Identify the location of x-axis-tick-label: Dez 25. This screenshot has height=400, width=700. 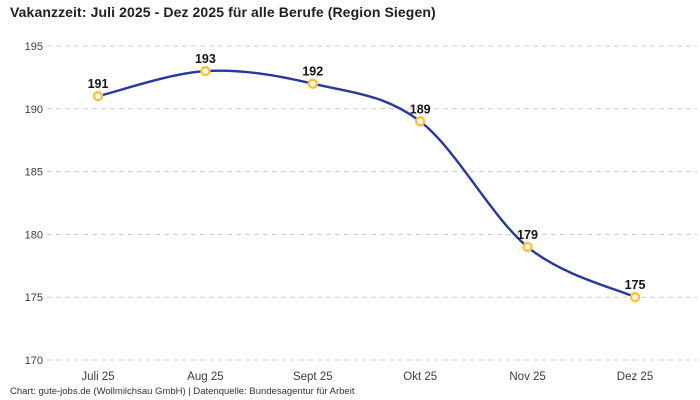
(635, 377).